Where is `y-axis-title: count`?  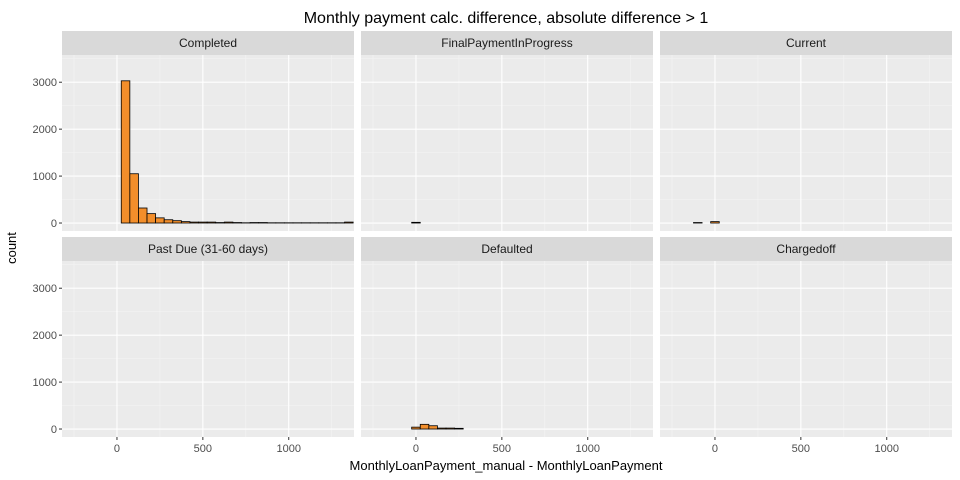
y-axis-title: count is located at coordinates (11, 248).